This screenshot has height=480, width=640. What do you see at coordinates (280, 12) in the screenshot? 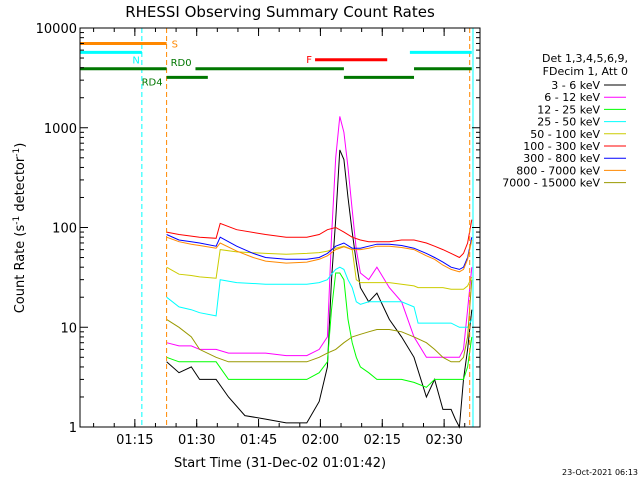
I see `chart-title: RHESSI Observing Summary Count Rates` at bounding box center [280, 12].